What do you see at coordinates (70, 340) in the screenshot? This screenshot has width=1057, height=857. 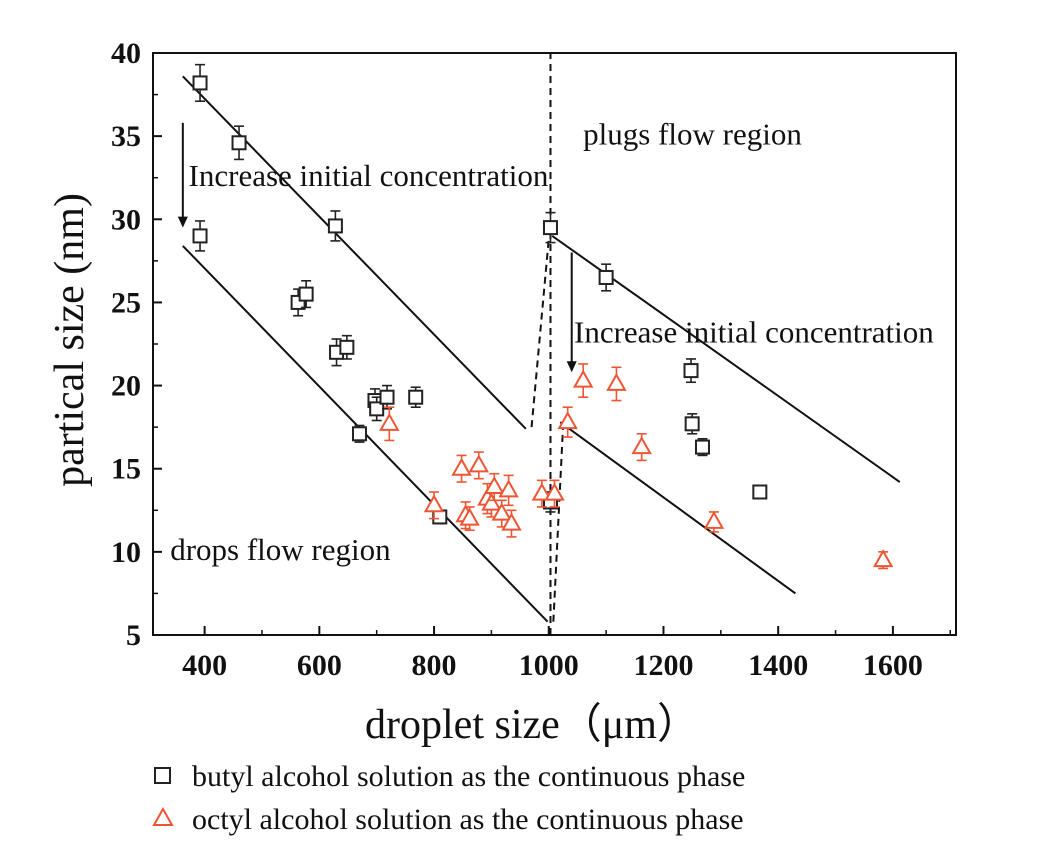 I see `y-axis-title: partical size (nm)` at bounding box center [70, 340].